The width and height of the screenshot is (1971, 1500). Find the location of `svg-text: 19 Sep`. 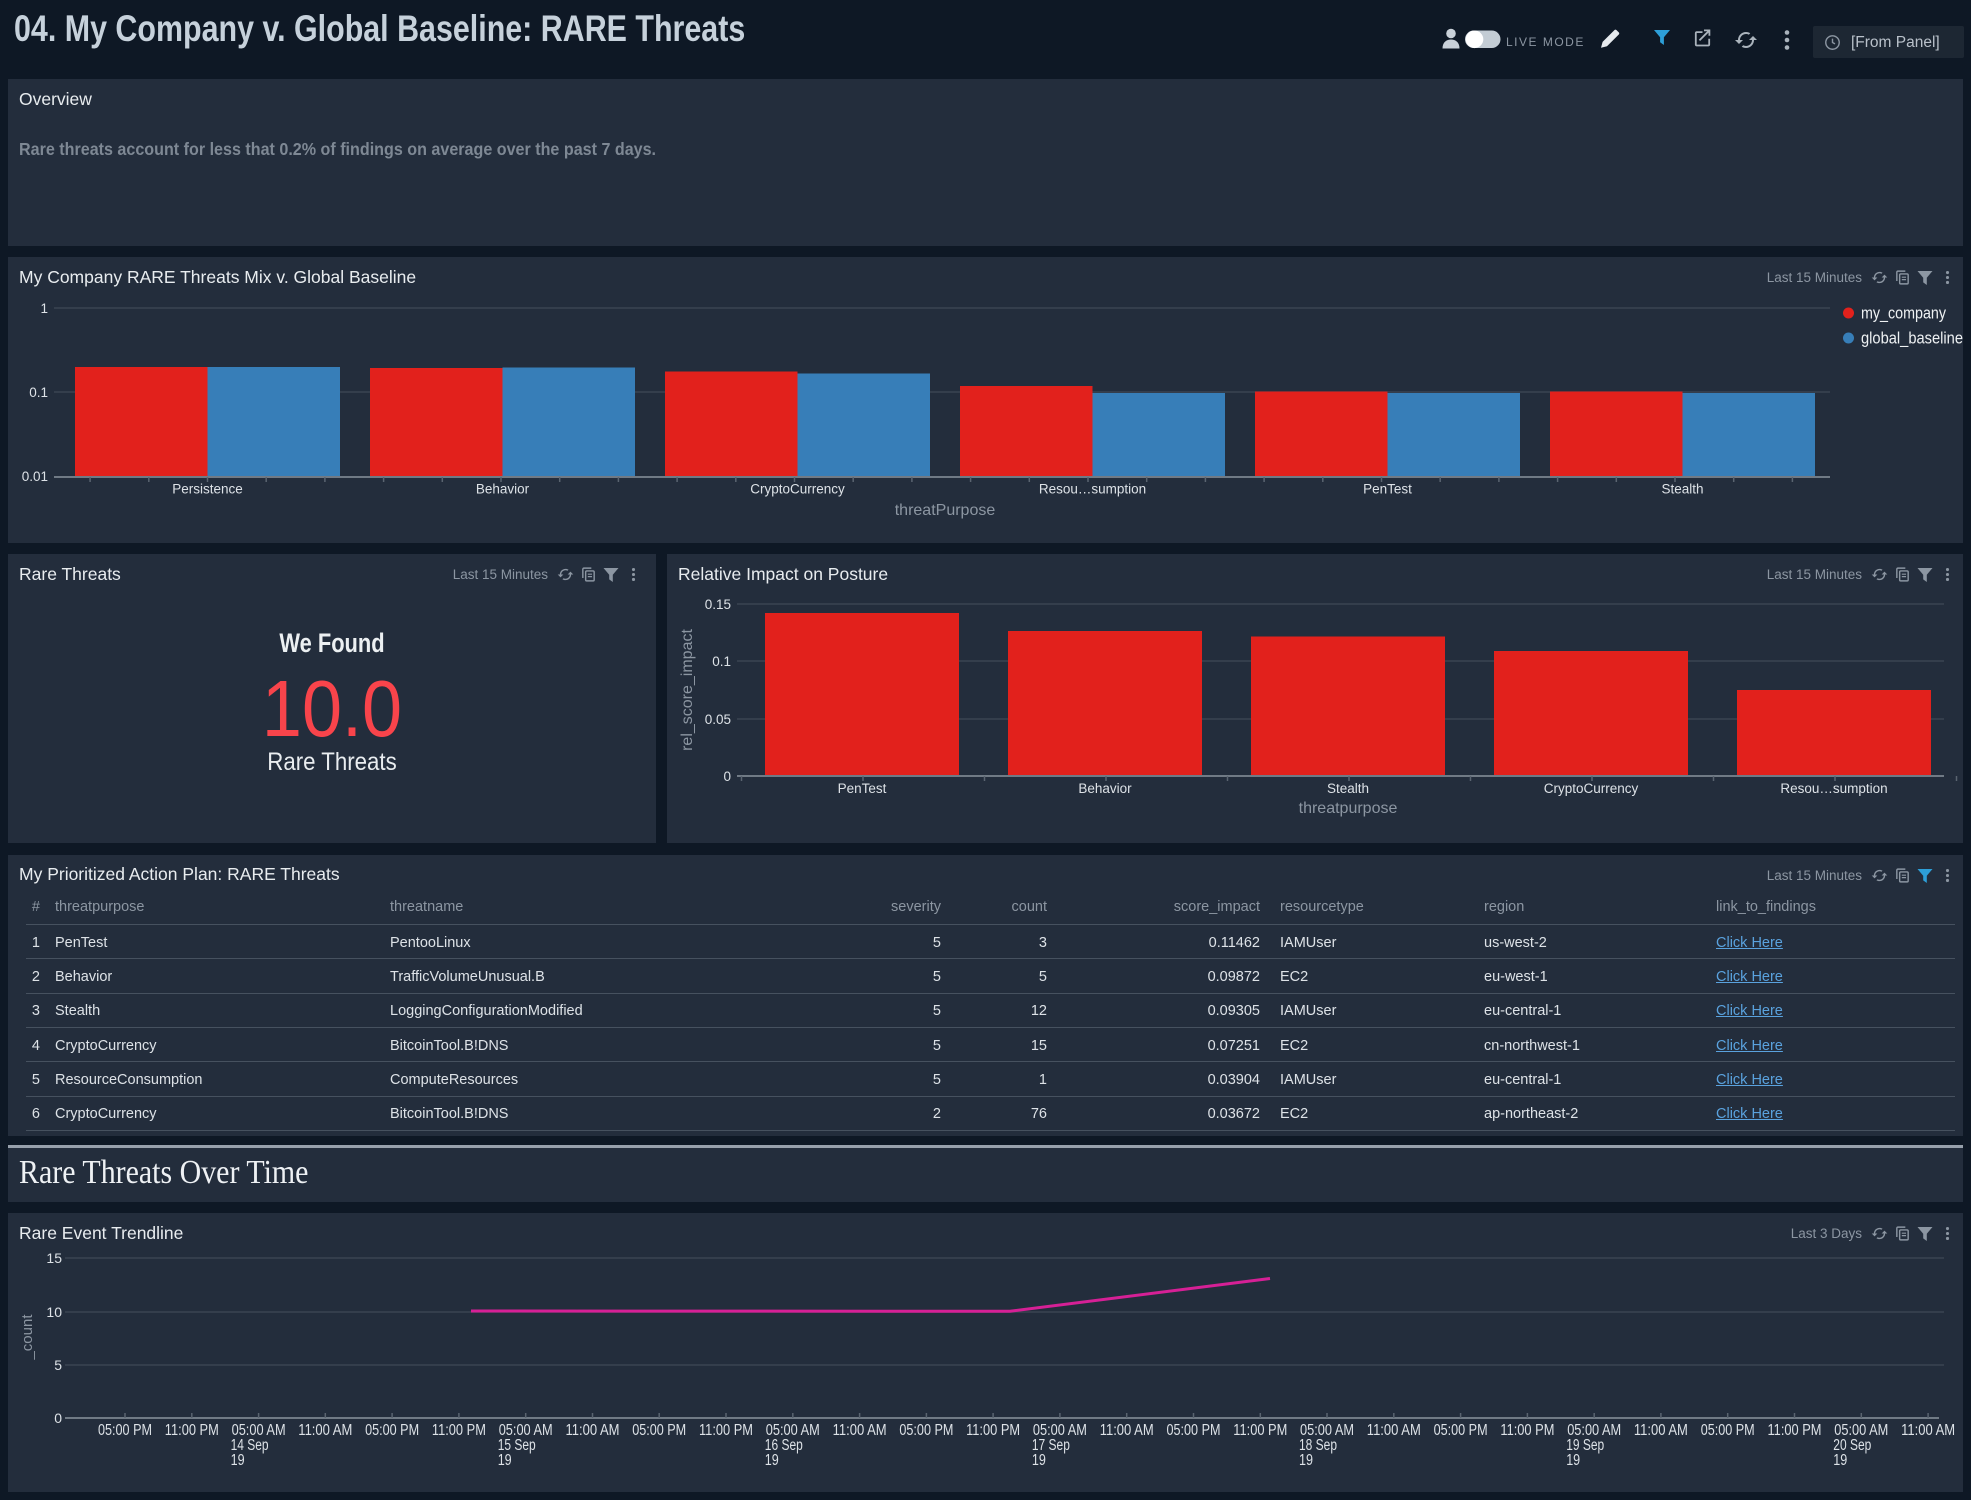

svg-text: 19 Sep is located at coordinates (1585, 1445).